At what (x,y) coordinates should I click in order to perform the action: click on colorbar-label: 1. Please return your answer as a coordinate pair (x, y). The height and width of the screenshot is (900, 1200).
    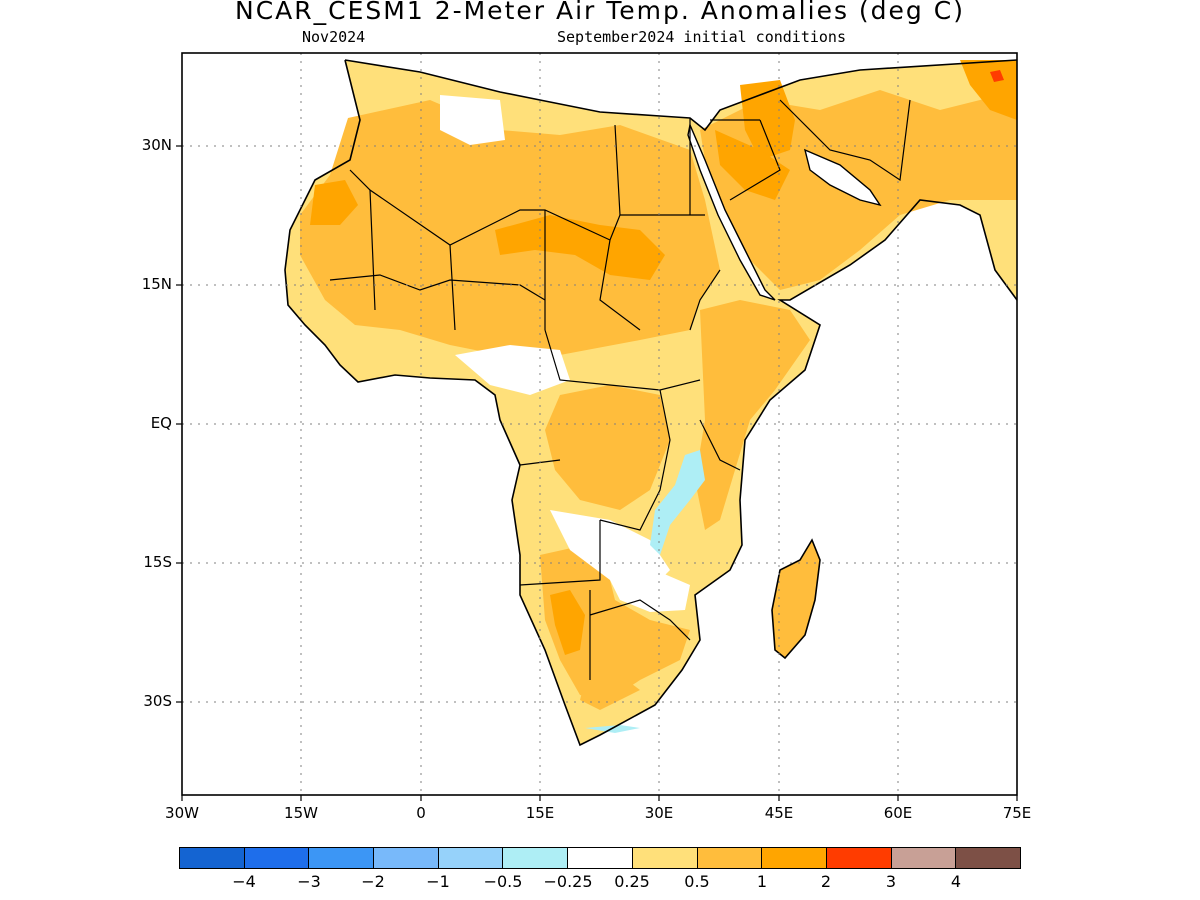
    Looking at the image, I should click on (762, 881).